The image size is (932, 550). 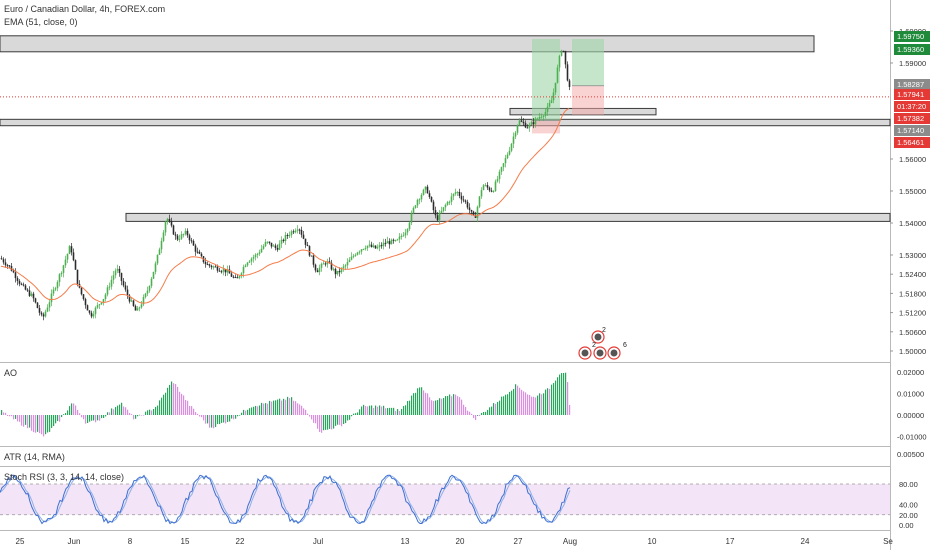 What do you see at coordinates (585, 353) in the screenshot?
I see `event-icon-dot` at bounding box center [585, 353].